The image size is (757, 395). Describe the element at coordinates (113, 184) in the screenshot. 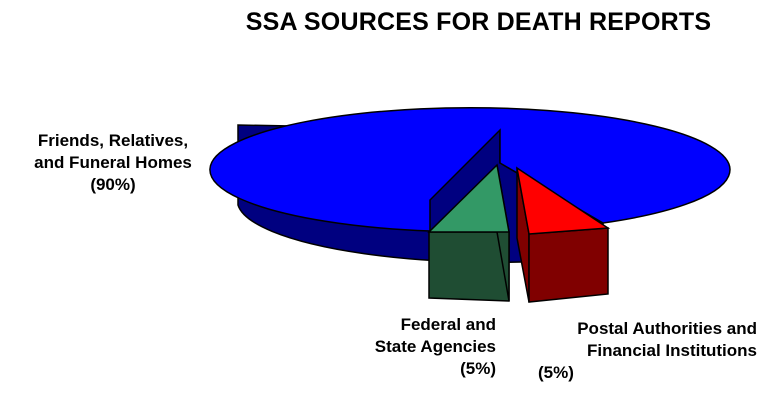

I see `label-friends-value: (90%)` at that location.